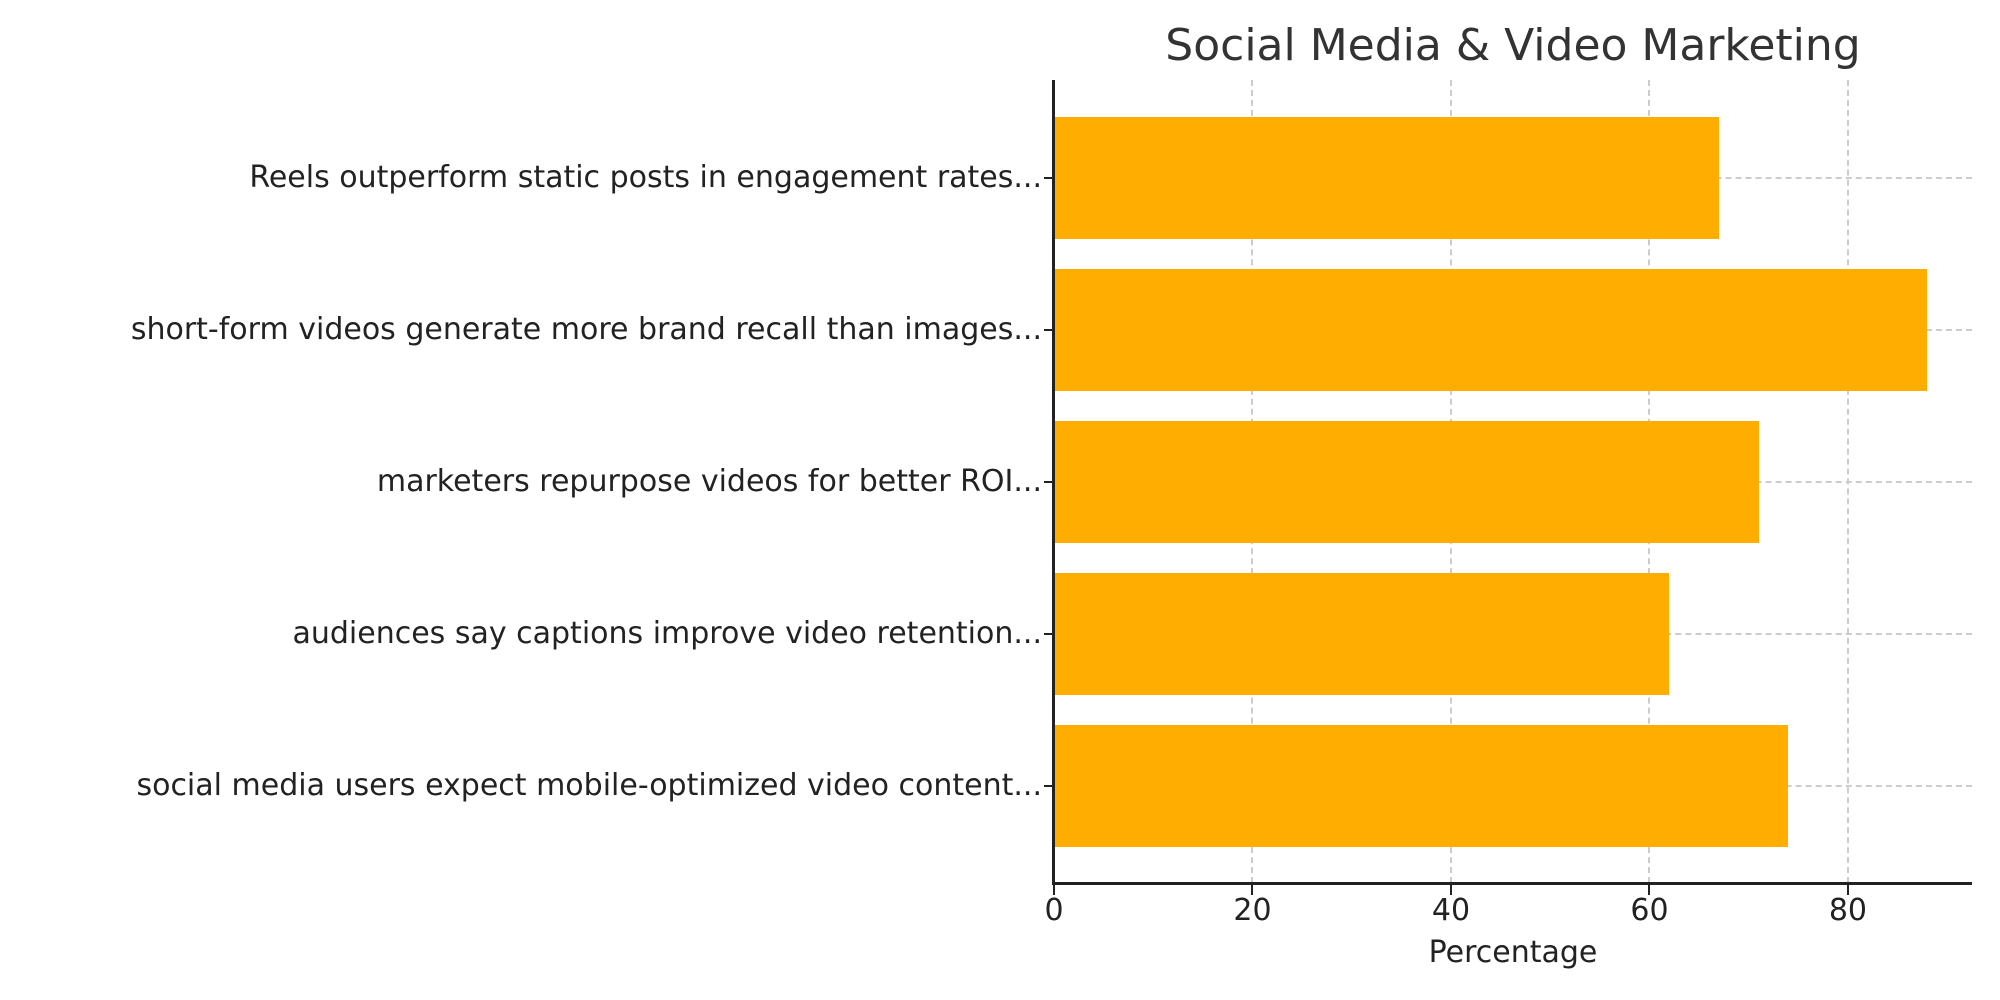 The image size is (2000, 1000). I want to click on x-axis-tick-label: 80, so click(1848, 910).